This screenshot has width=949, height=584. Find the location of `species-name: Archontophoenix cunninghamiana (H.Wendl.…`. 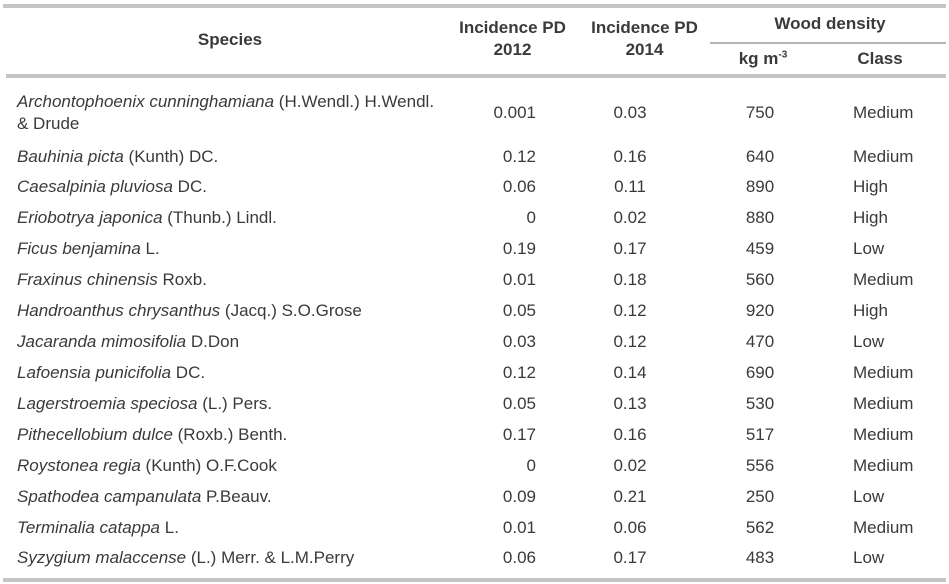

species-name: Archontophoenix cunninghamiana (H.Wendl.… is located at coordinates (237, 113).